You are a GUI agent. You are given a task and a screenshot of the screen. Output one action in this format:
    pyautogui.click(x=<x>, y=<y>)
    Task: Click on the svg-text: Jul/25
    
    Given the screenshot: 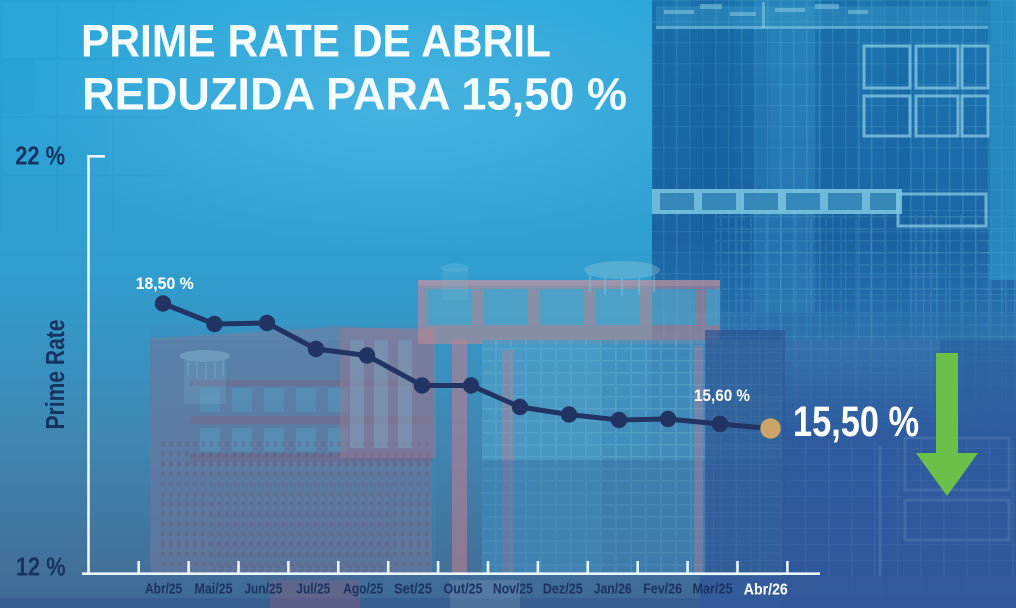 What is the action you would take?
    pyautogui.click(x=313, y=590)
    